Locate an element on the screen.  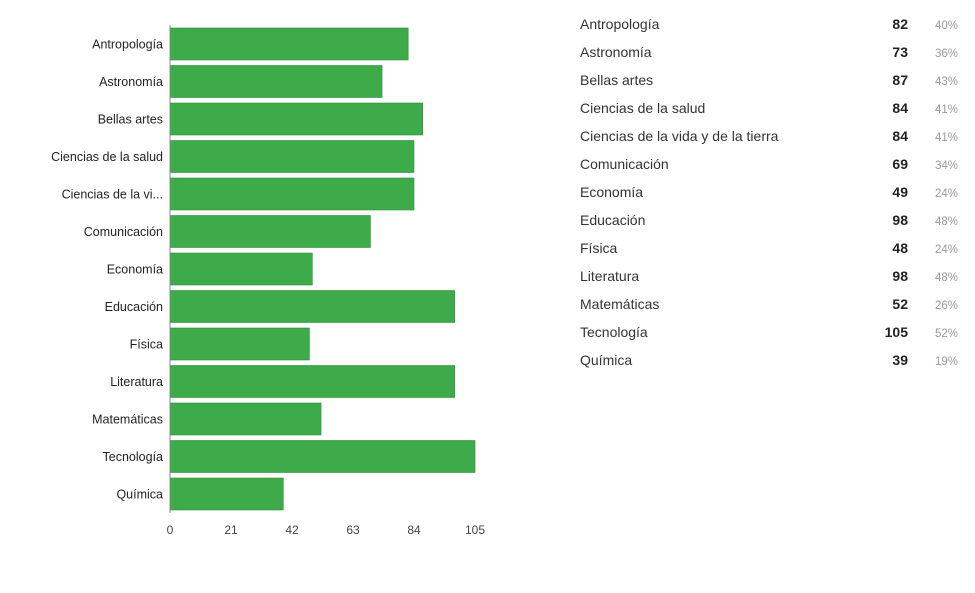
summary-count: 52 is located at coordinates (900, 304).